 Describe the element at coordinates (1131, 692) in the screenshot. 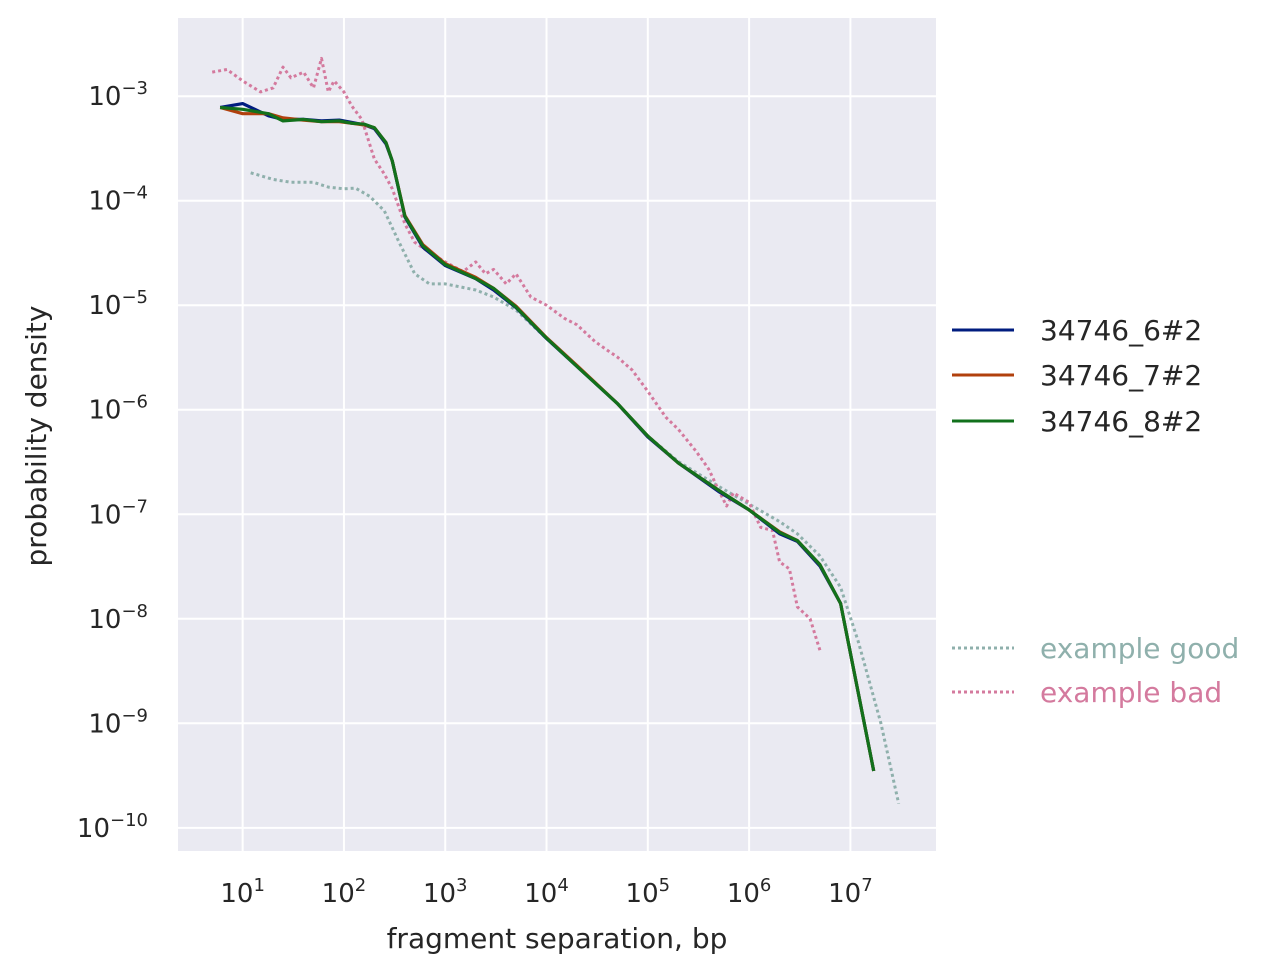

I see `legend-label: example bad` at that location.